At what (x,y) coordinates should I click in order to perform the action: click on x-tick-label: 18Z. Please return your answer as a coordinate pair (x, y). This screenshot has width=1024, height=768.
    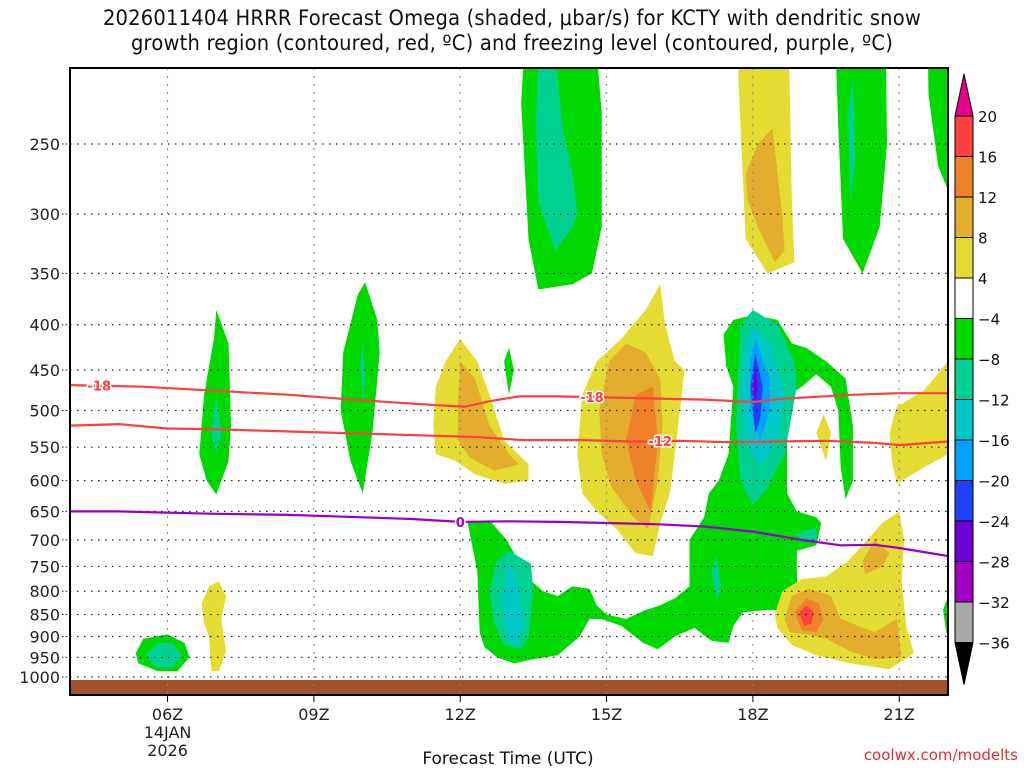
    Looking at the image, I should click on (752, 714).